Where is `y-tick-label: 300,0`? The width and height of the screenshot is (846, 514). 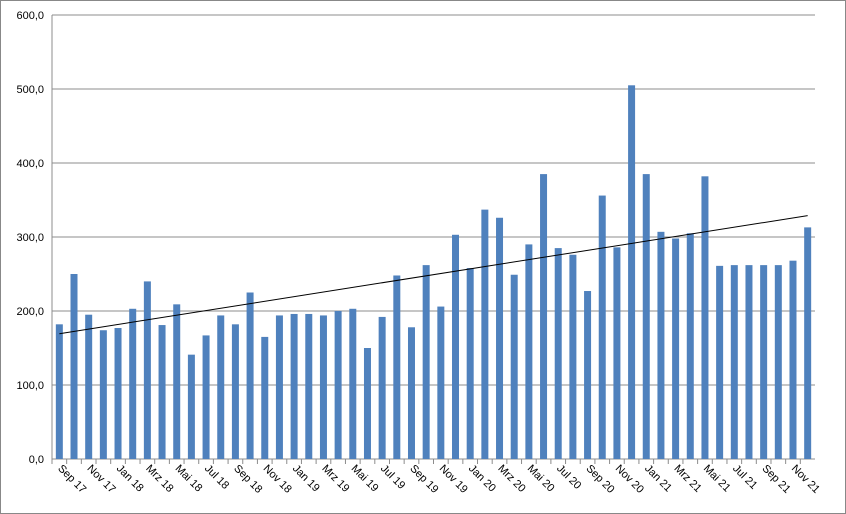
y-tick-label: 300,0 is located at coordinates (30, 238).